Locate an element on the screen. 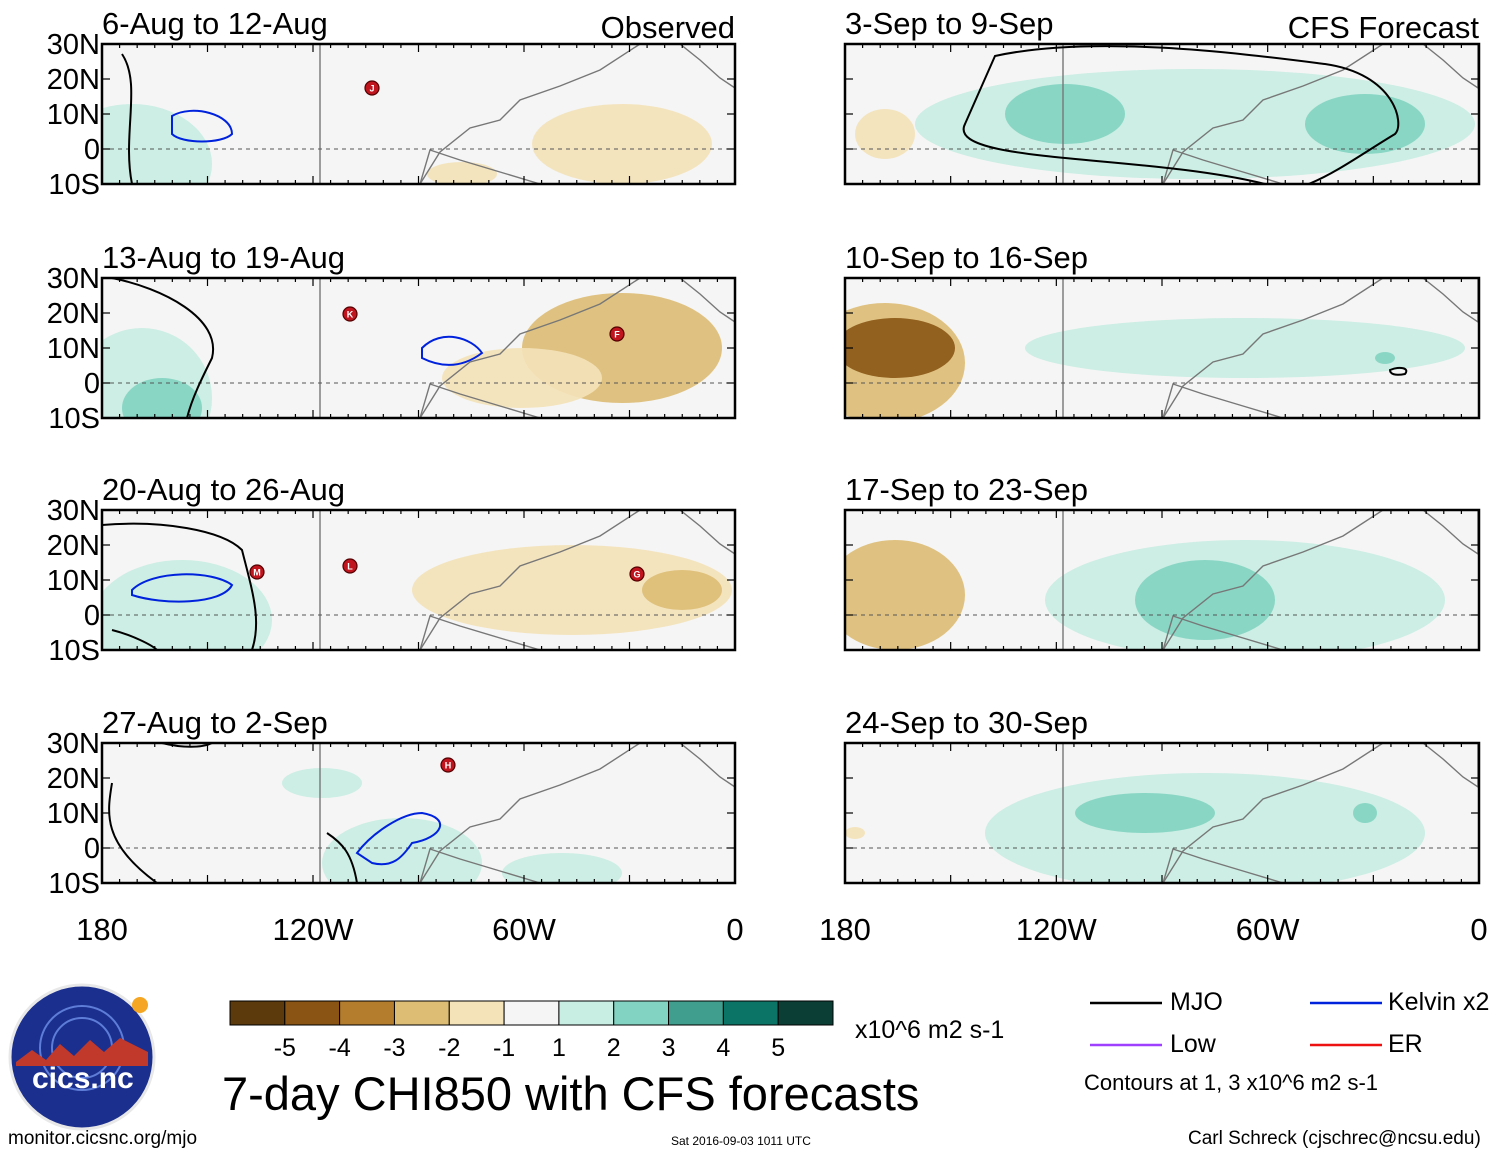 The width and height of the screenshot is (1510, 1158). cicsnc-logo is located at coordinates (82, 1057).